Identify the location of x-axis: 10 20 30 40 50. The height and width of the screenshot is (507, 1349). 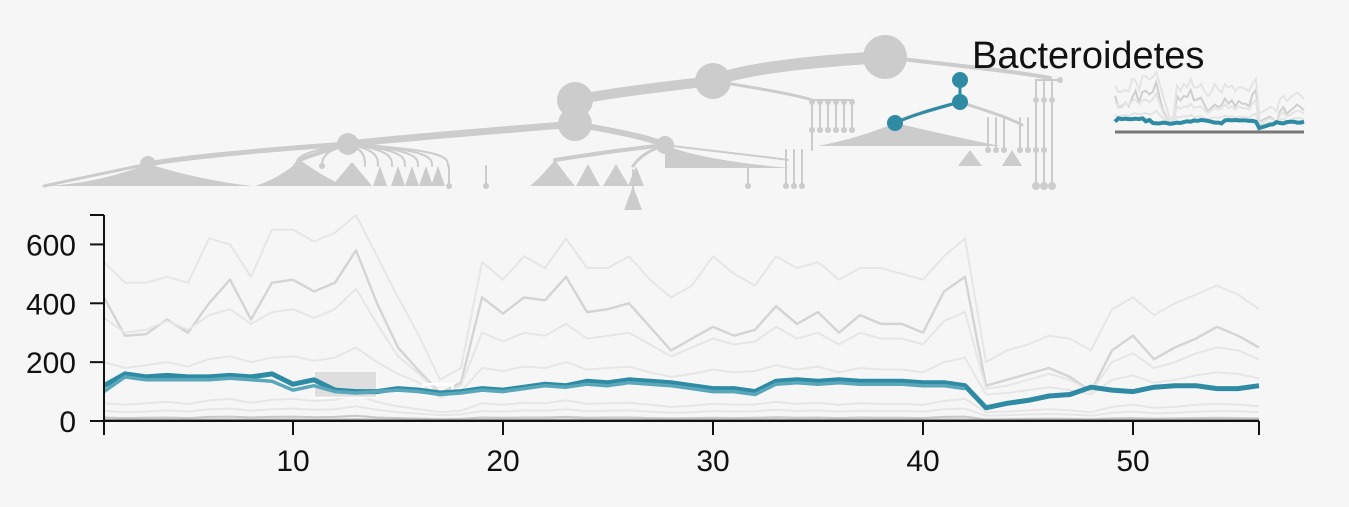
(681, 449).